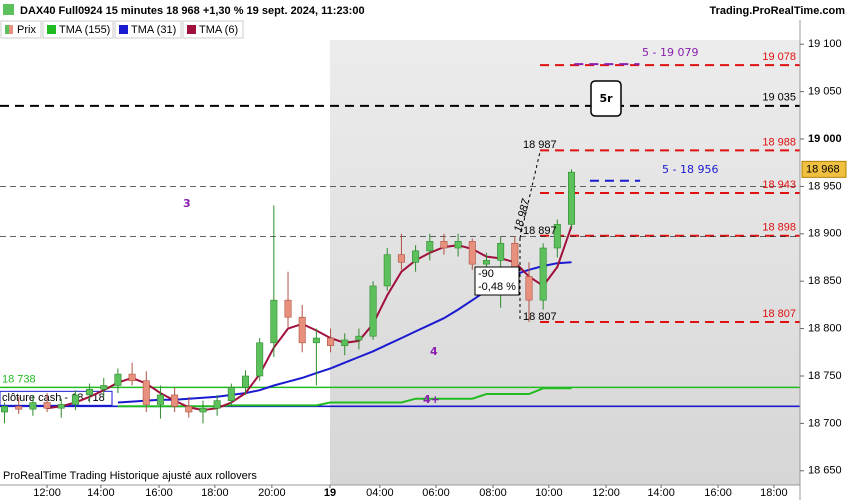 The image size is (850, 500). What do you see at coordinates (486, 274) in the screenshot?
I see `candle-note: -90` at bounding box center [486, 274].